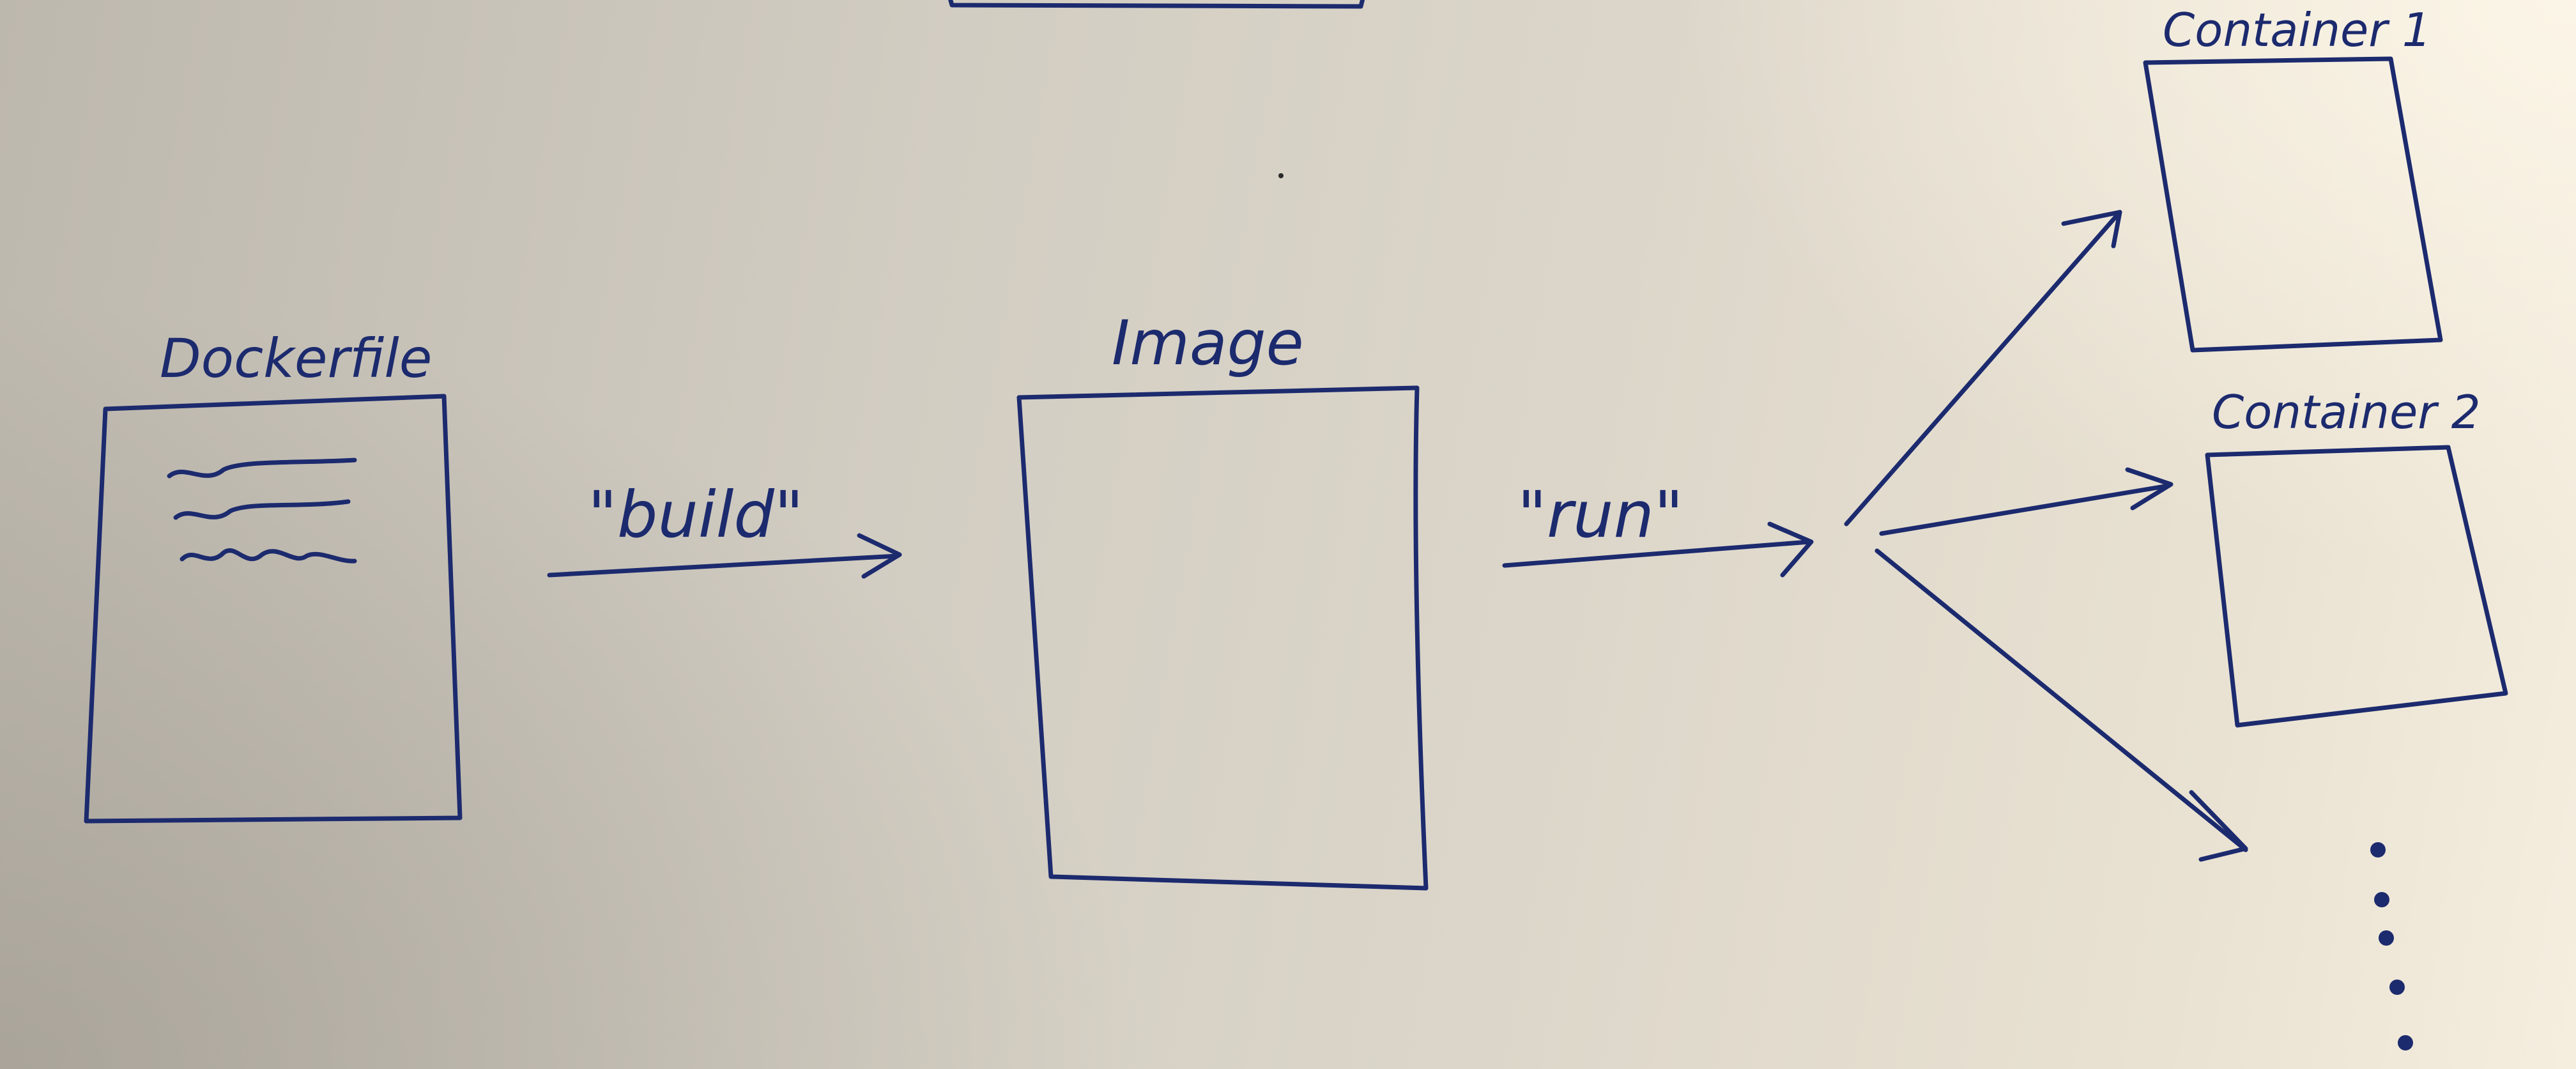 This screenshot has height=1069, width=2576. Describe the element at coordinates (723, 565) in the screenshot. I see `build-arrow-shaft` at that location.